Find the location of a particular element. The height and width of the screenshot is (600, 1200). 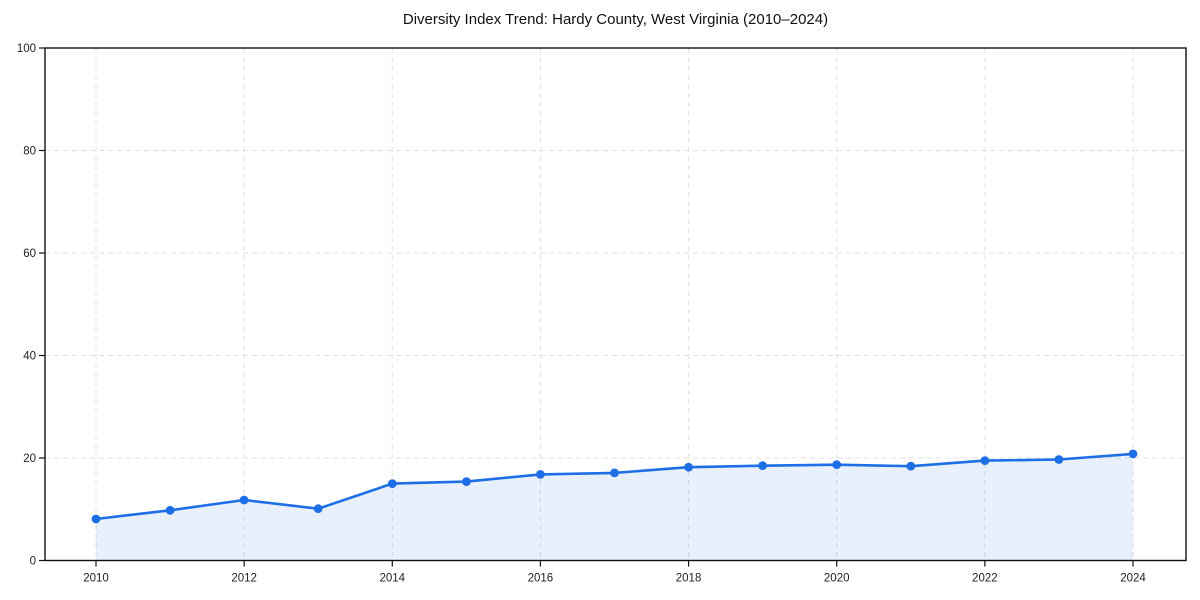

x-tick-label: 2020 is located at coordinates (837, 579).